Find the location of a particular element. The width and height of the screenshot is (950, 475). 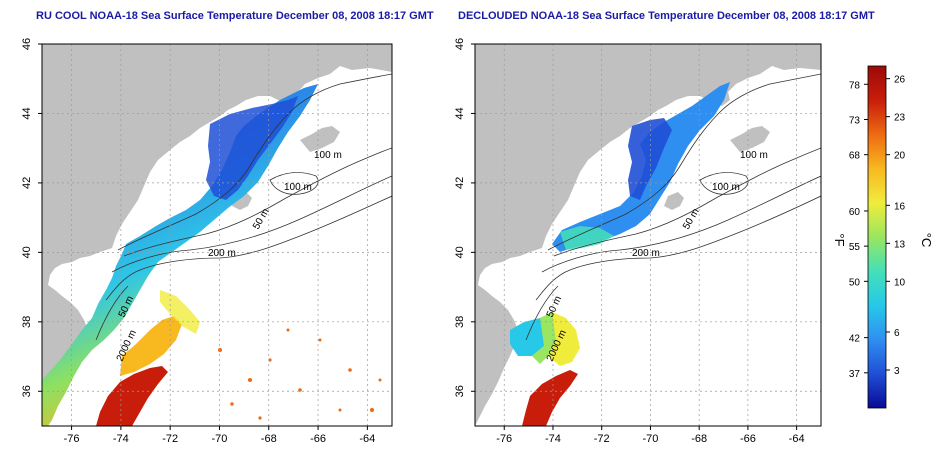

colorbar-f-tick: 42 is located at coordinates (855, 339).